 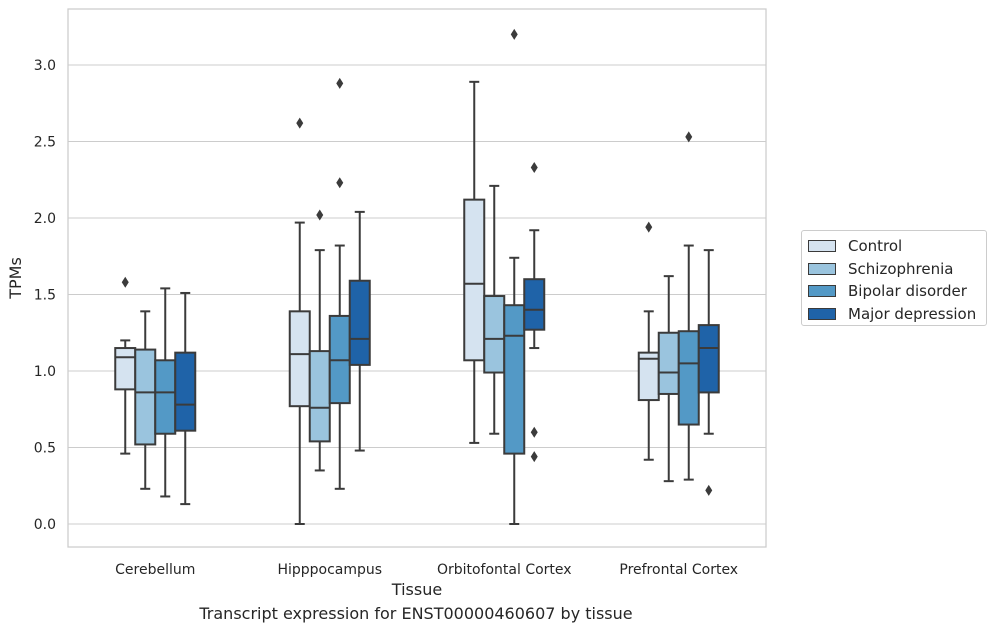 I want to click on x-tick-label: Orbitofontal Cortex, so click(x=504, y=570).